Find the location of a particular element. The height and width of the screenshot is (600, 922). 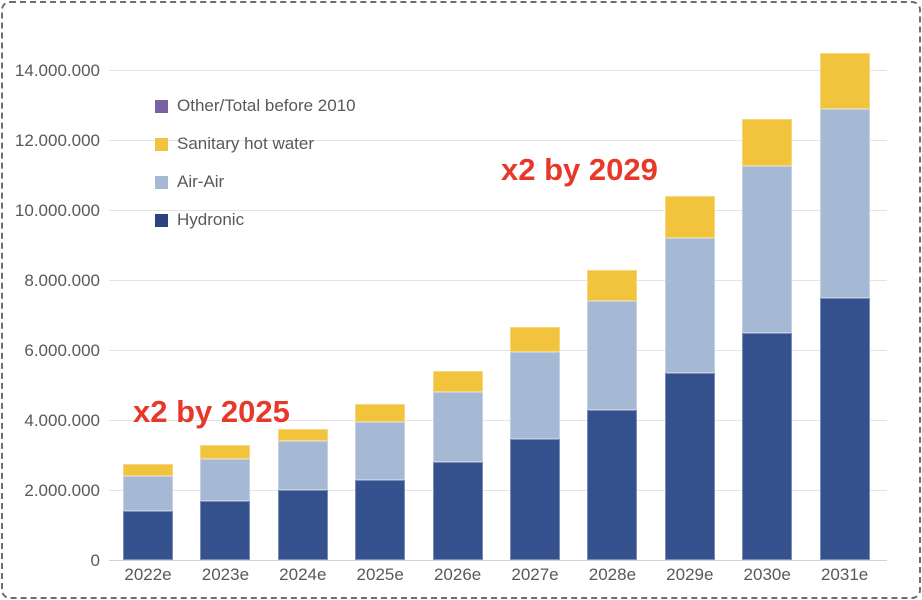

bar-2023e is located at coordinates (225, 502).